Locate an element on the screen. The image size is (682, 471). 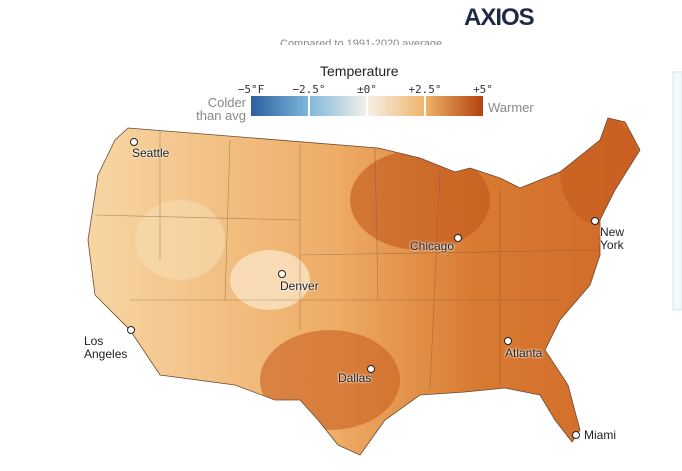
legend-high-label: Warmer is located at coordinates (511, 107).